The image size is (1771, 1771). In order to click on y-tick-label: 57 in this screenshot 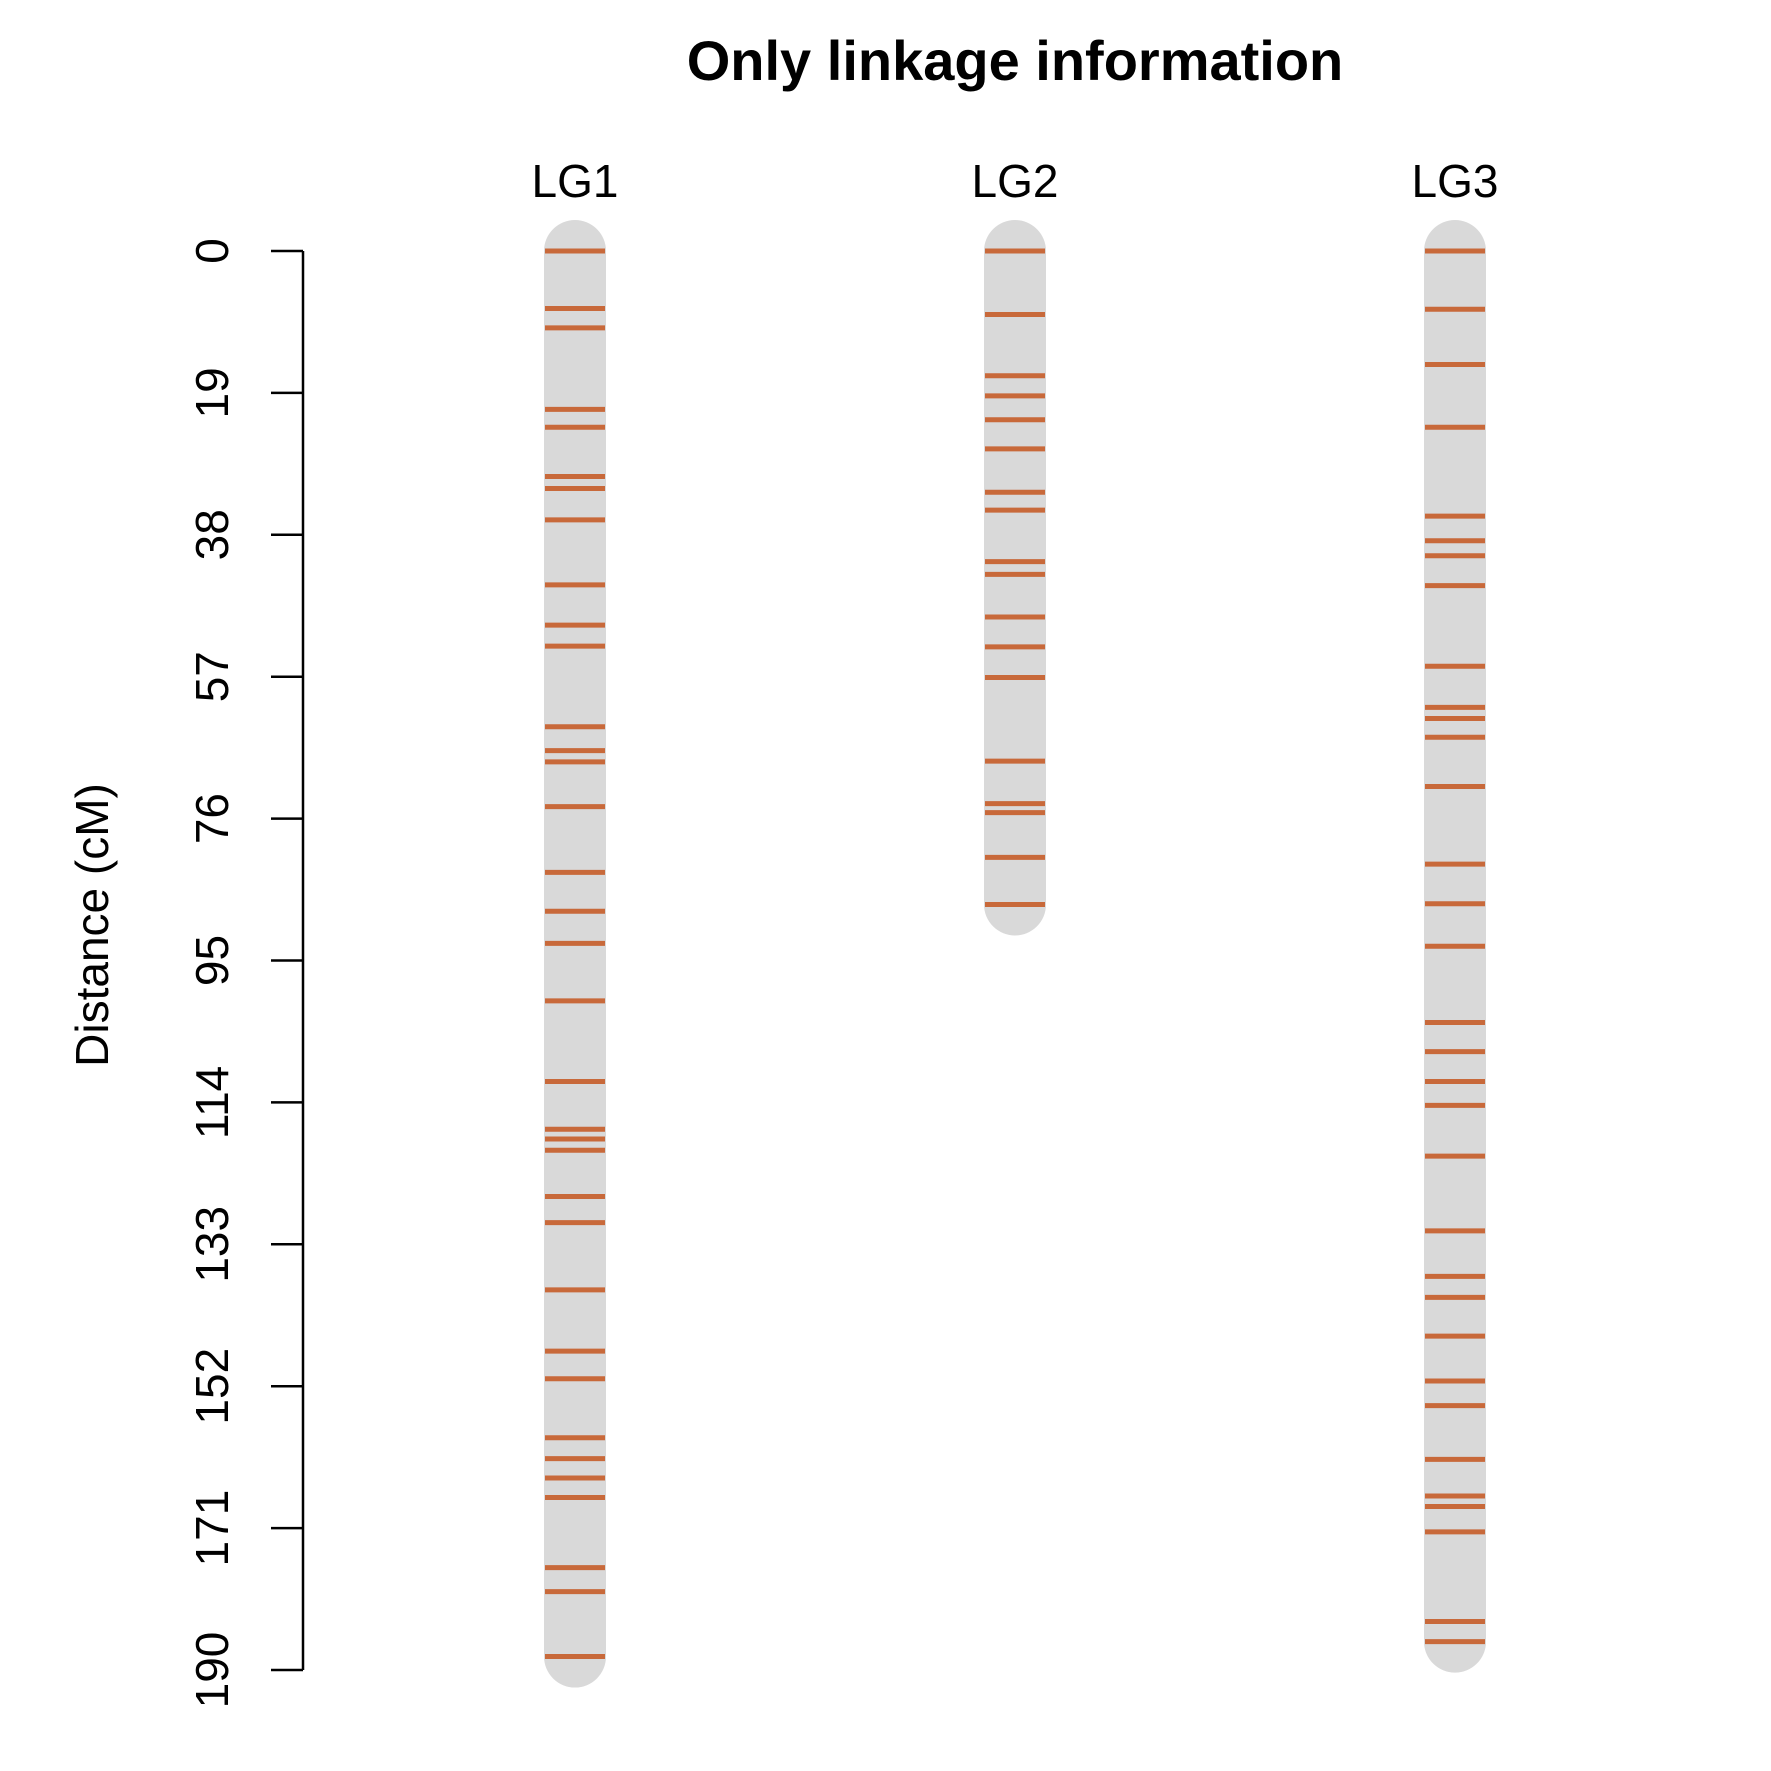, I will do `click(212, 676)`.